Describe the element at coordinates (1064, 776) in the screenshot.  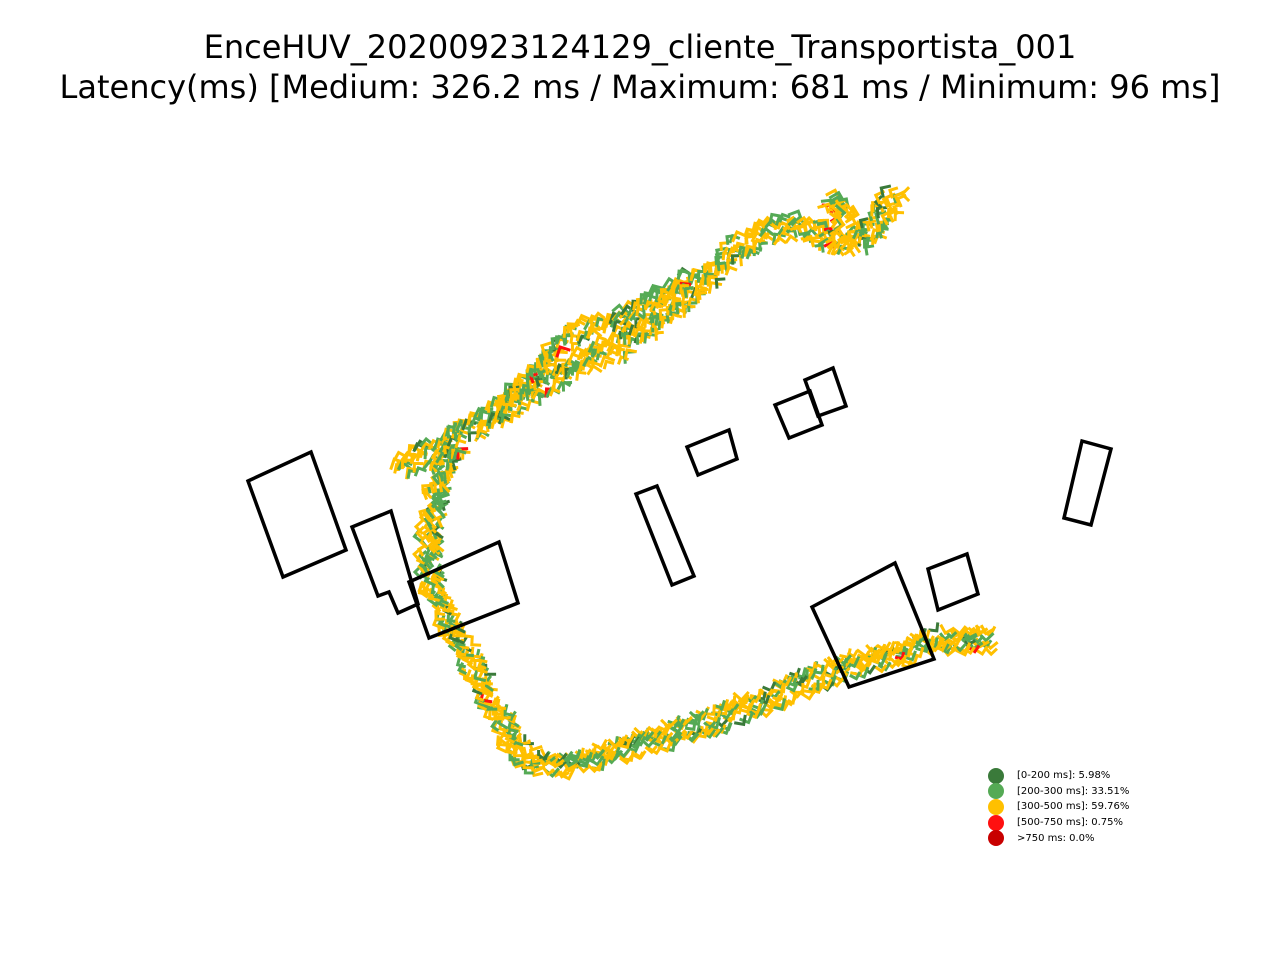
I see `legend-label: [0-200 ms]: 5.98%` at that location.